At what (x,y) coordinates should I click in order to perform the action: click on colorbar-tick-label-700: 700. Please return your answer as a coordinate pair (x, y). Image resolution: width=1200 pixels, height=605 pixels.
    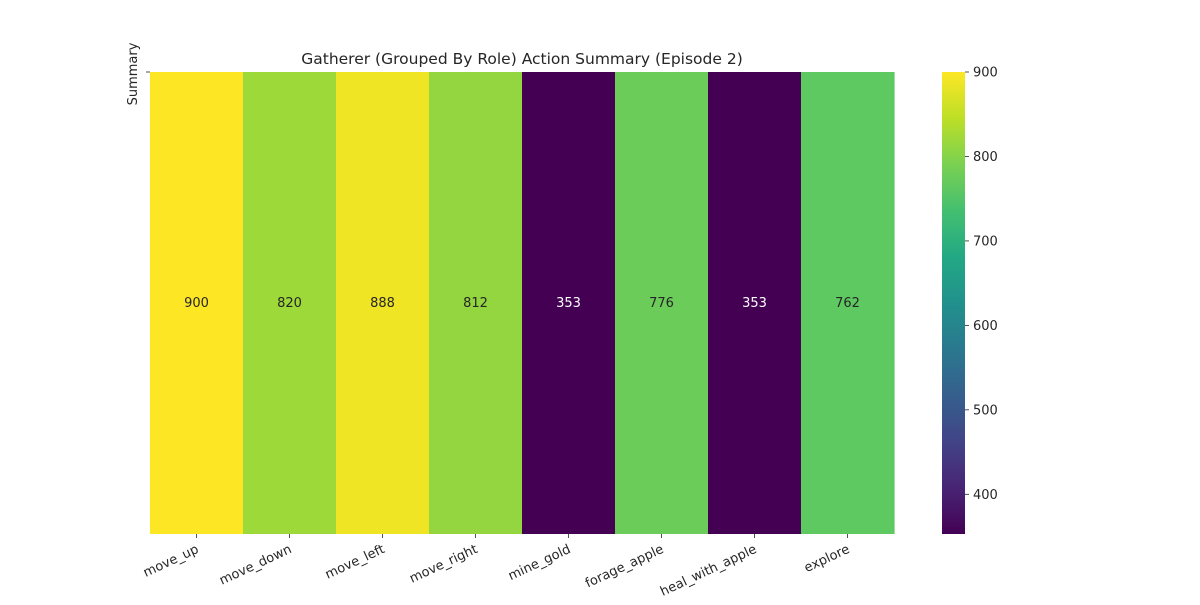
    Looking at the image, I should click on (985, 241).